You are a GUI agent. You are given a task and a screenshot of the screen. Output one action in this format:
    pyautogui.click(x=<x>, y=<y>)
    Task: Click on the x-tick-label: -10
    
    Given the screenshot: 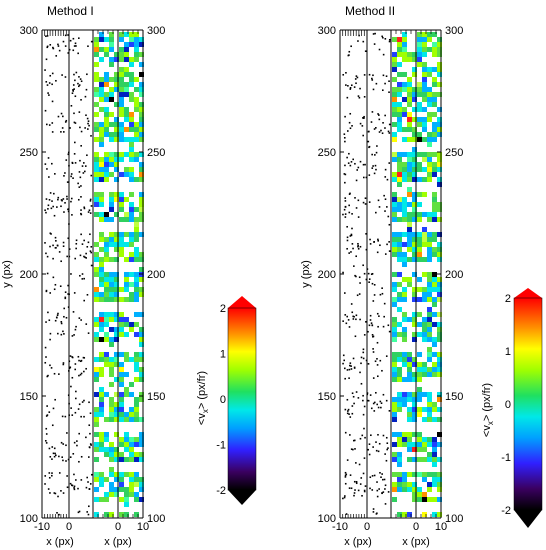 What is the action you would take?
    pyautogui.click(x=42, y=527)
    